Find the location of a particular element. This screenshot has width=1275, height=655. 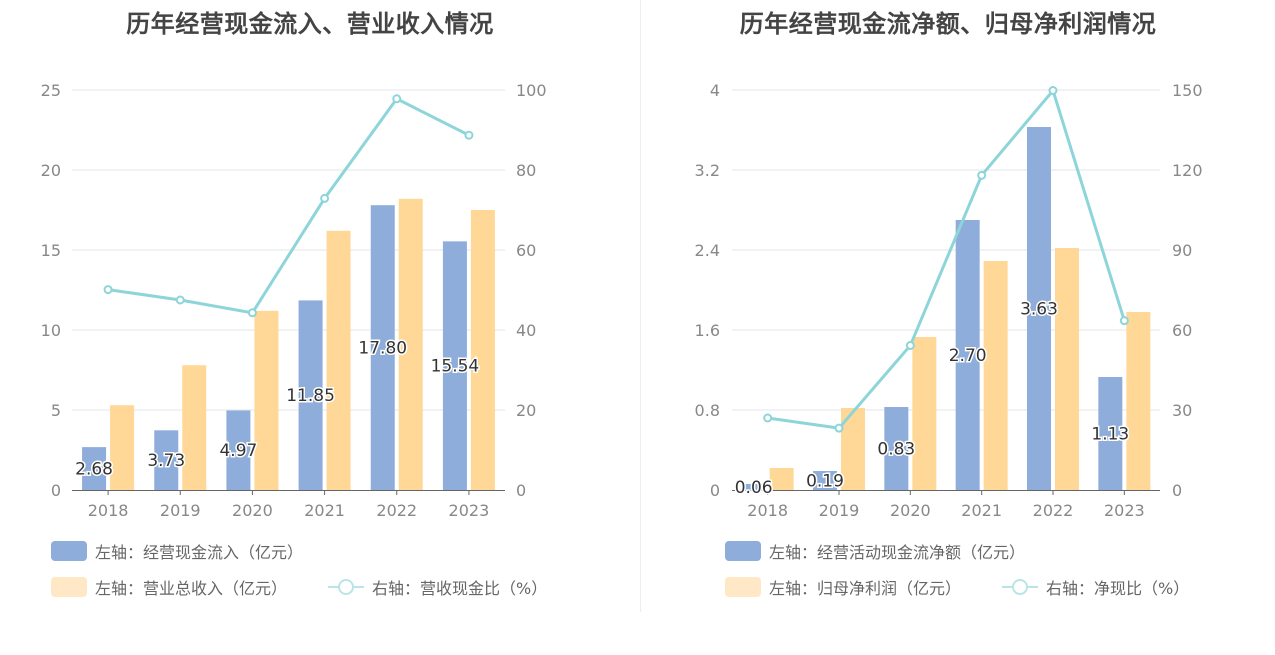

legend-item-bar1: 左轴：经营活动现金流净额（亿元） is located at coordinates (875, 551).